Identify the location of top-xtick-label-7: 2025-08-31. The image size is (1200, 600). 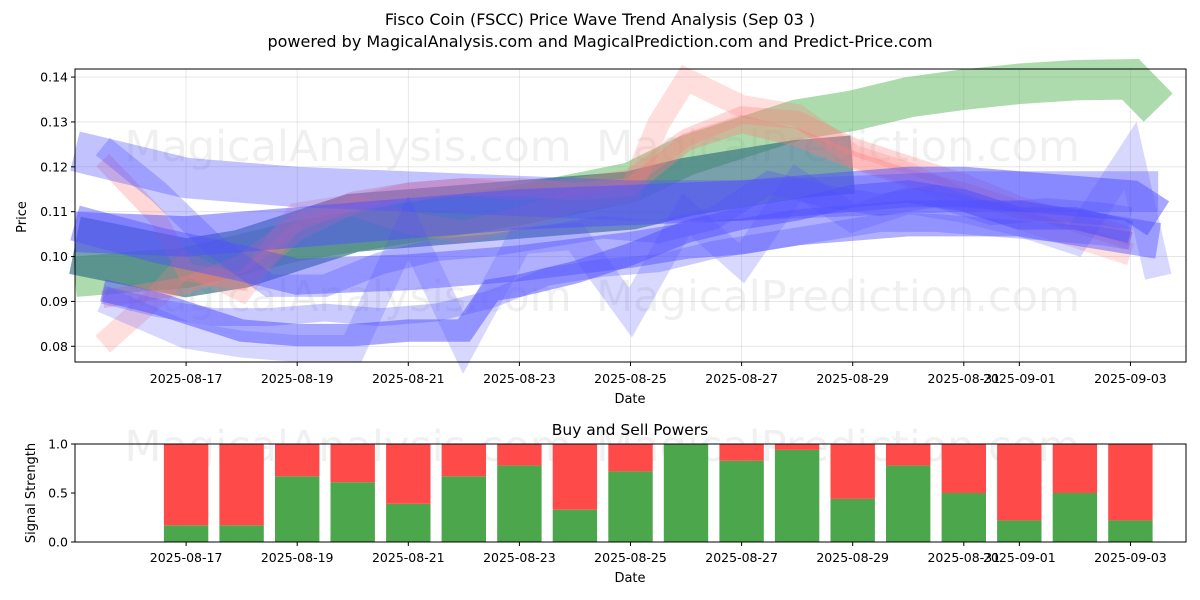
(963, 378).